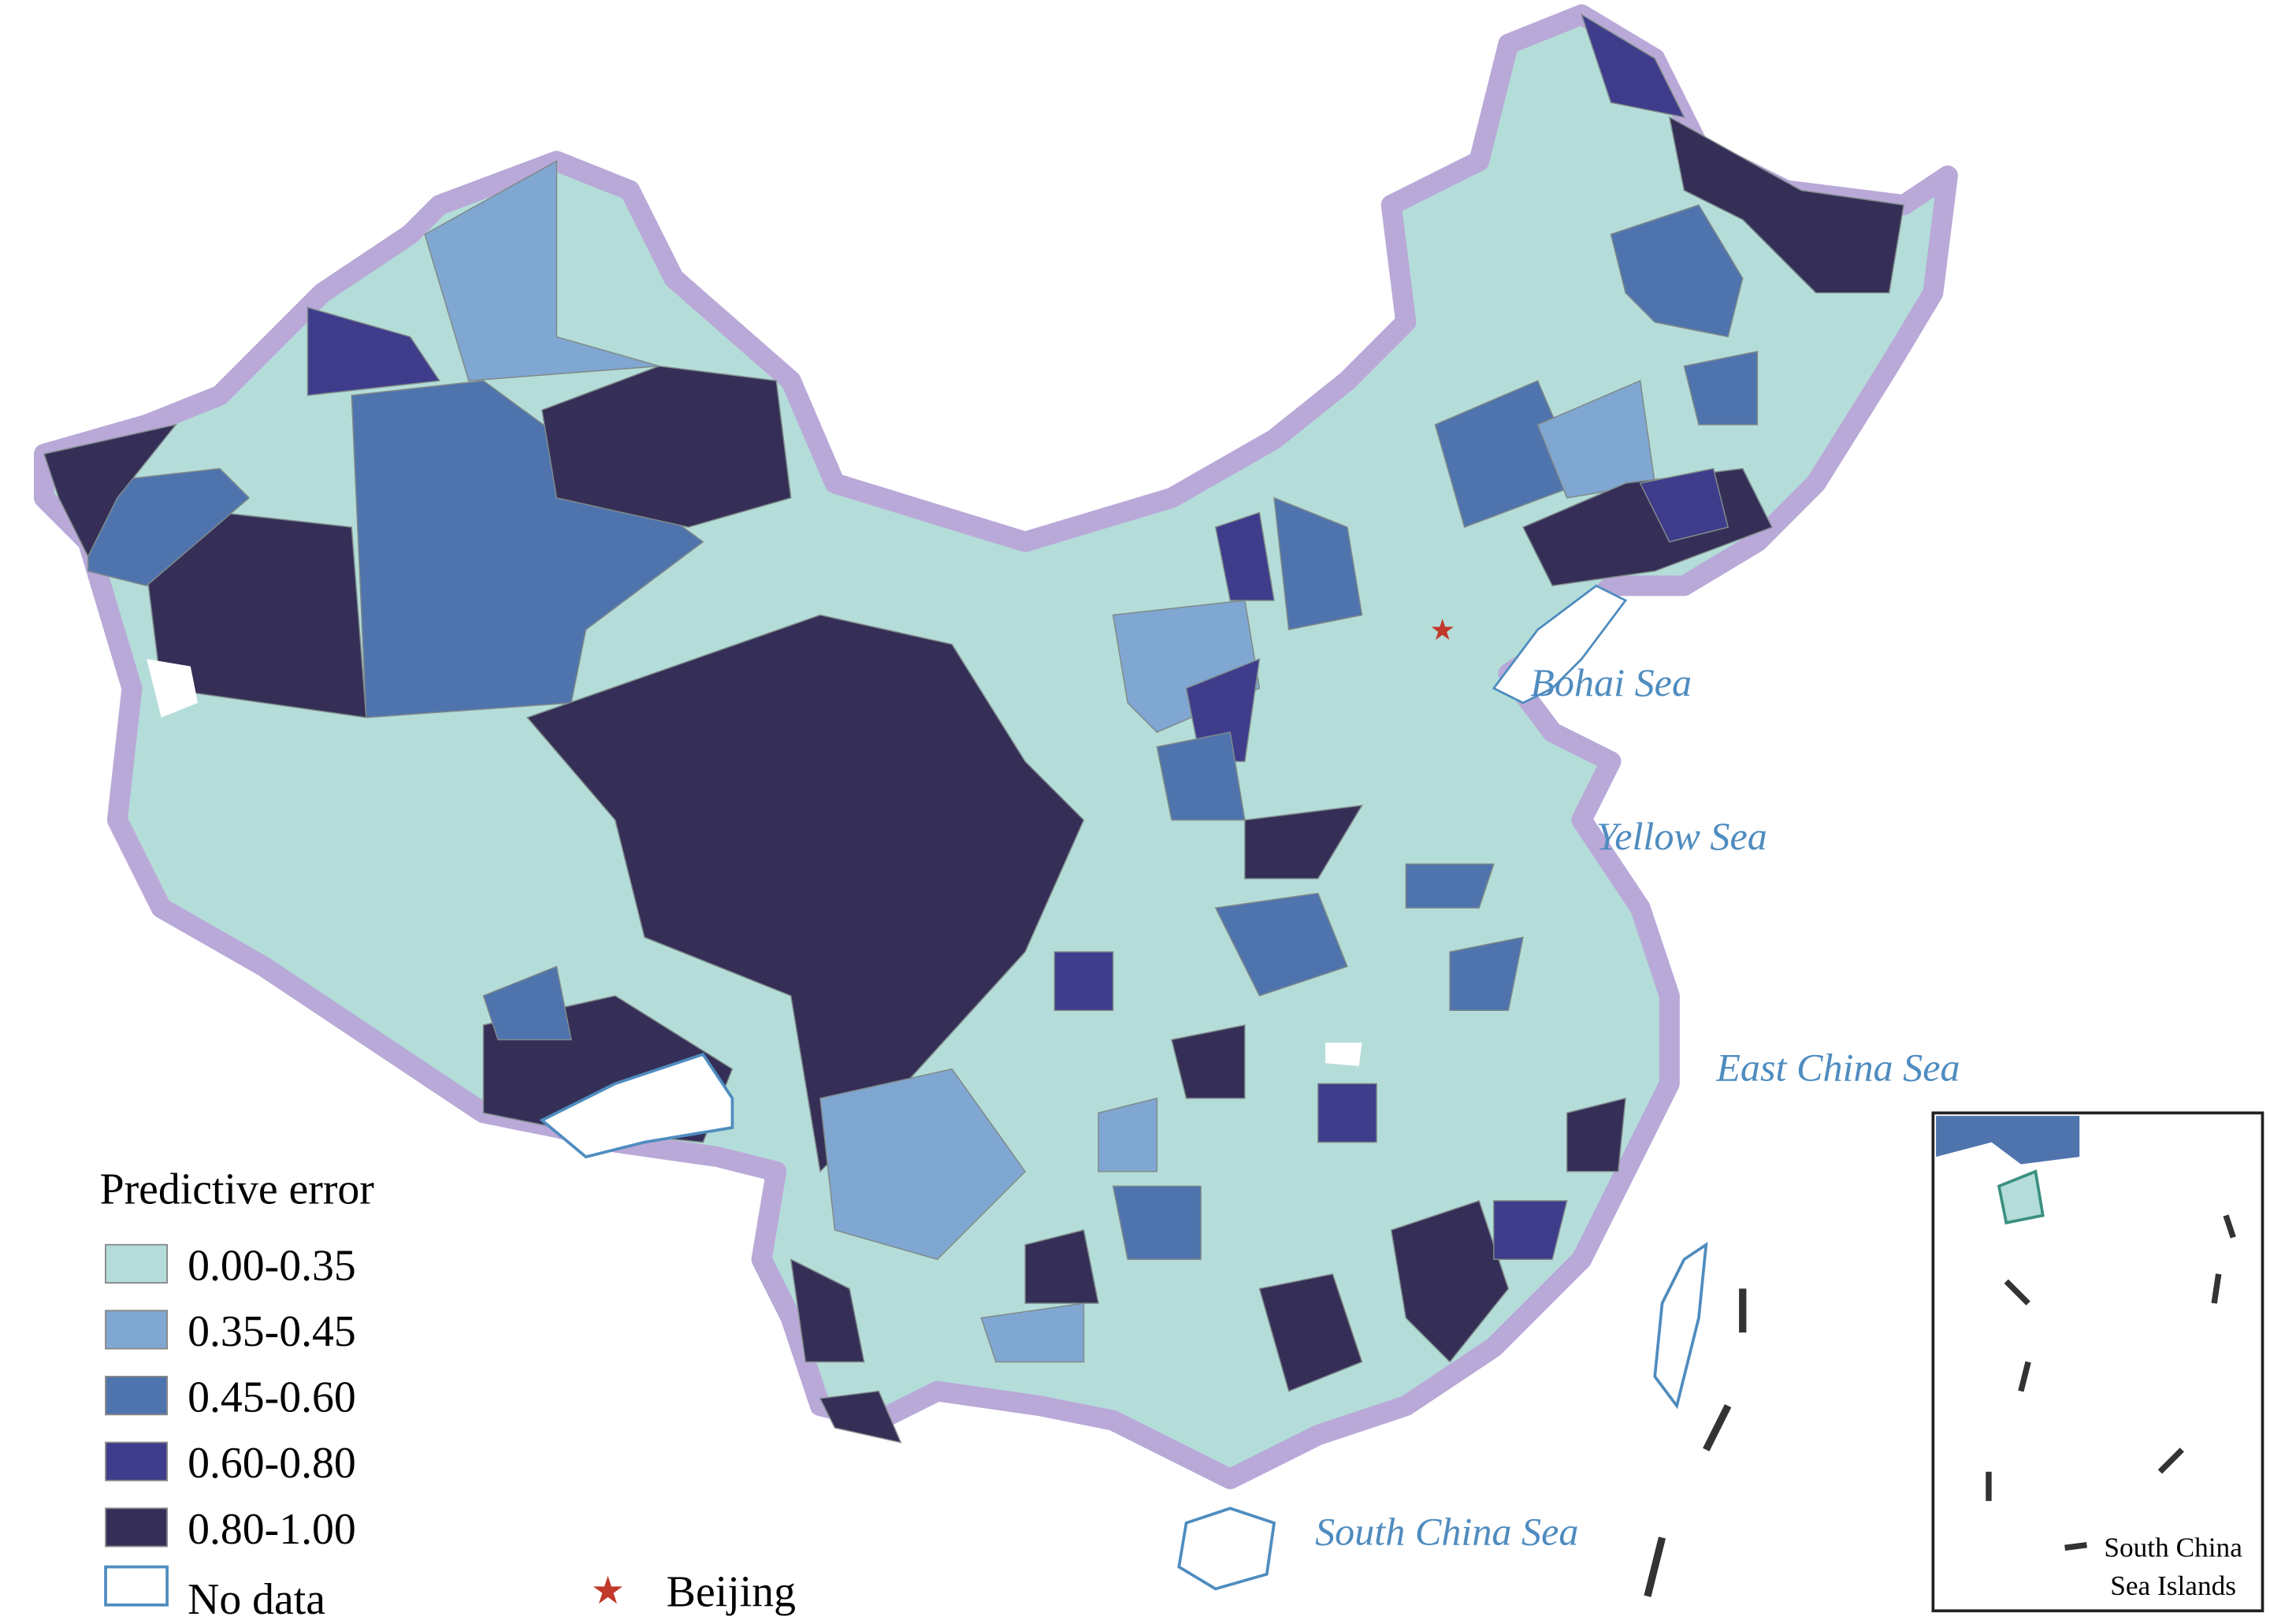  I want to click on beijing-star: ★, so click(1442, 631).